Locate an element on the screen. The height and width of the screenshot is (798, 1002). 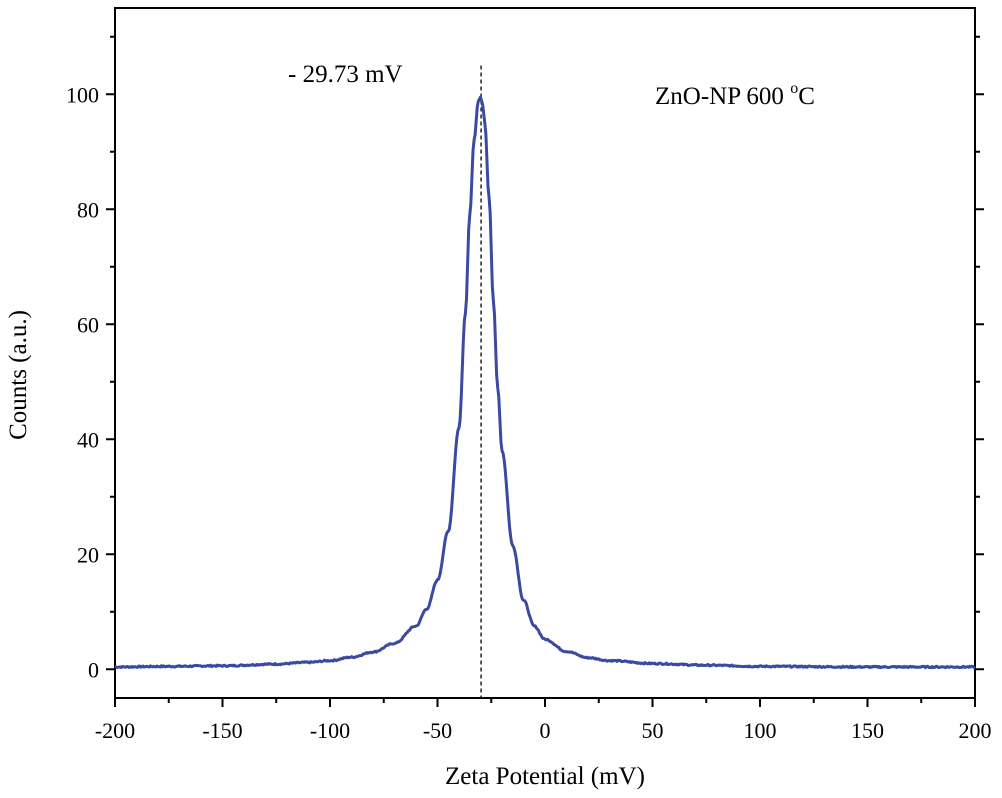
sample-label-degree: o is located at coordinates (794, 88).